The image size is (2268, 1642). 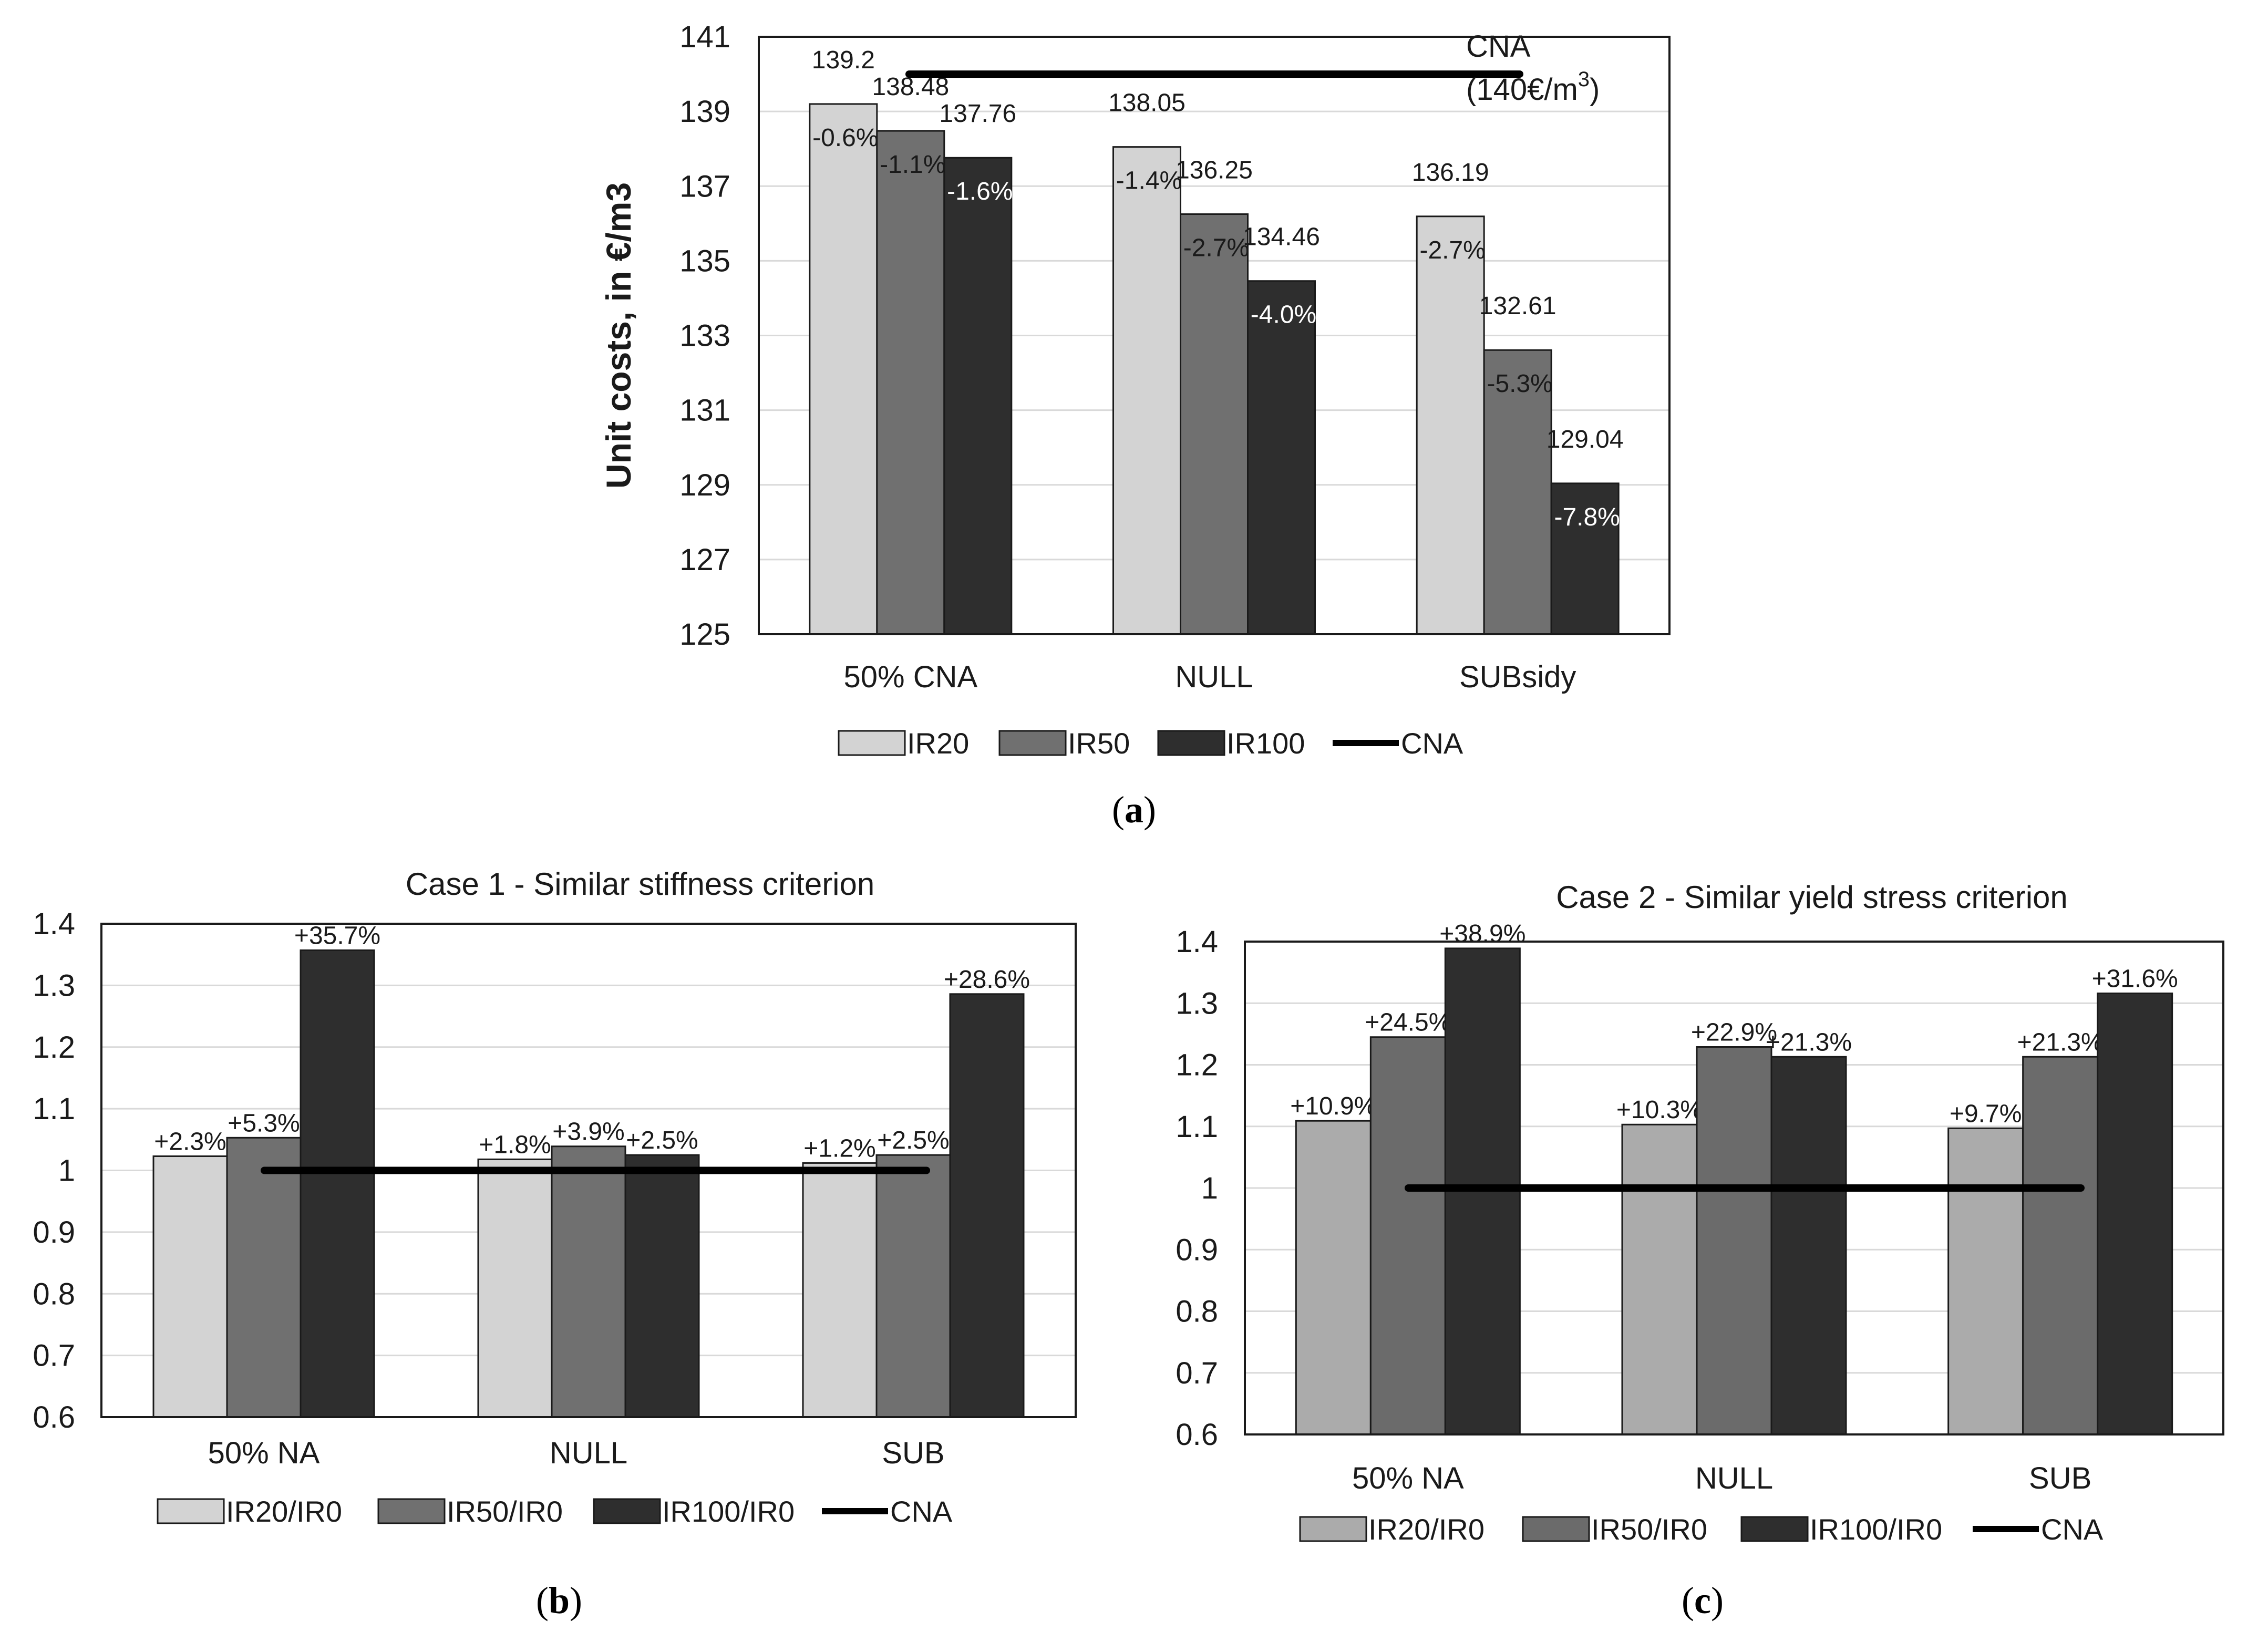 I want to click on y-tick-label: 137, so click(x=704, y=186).